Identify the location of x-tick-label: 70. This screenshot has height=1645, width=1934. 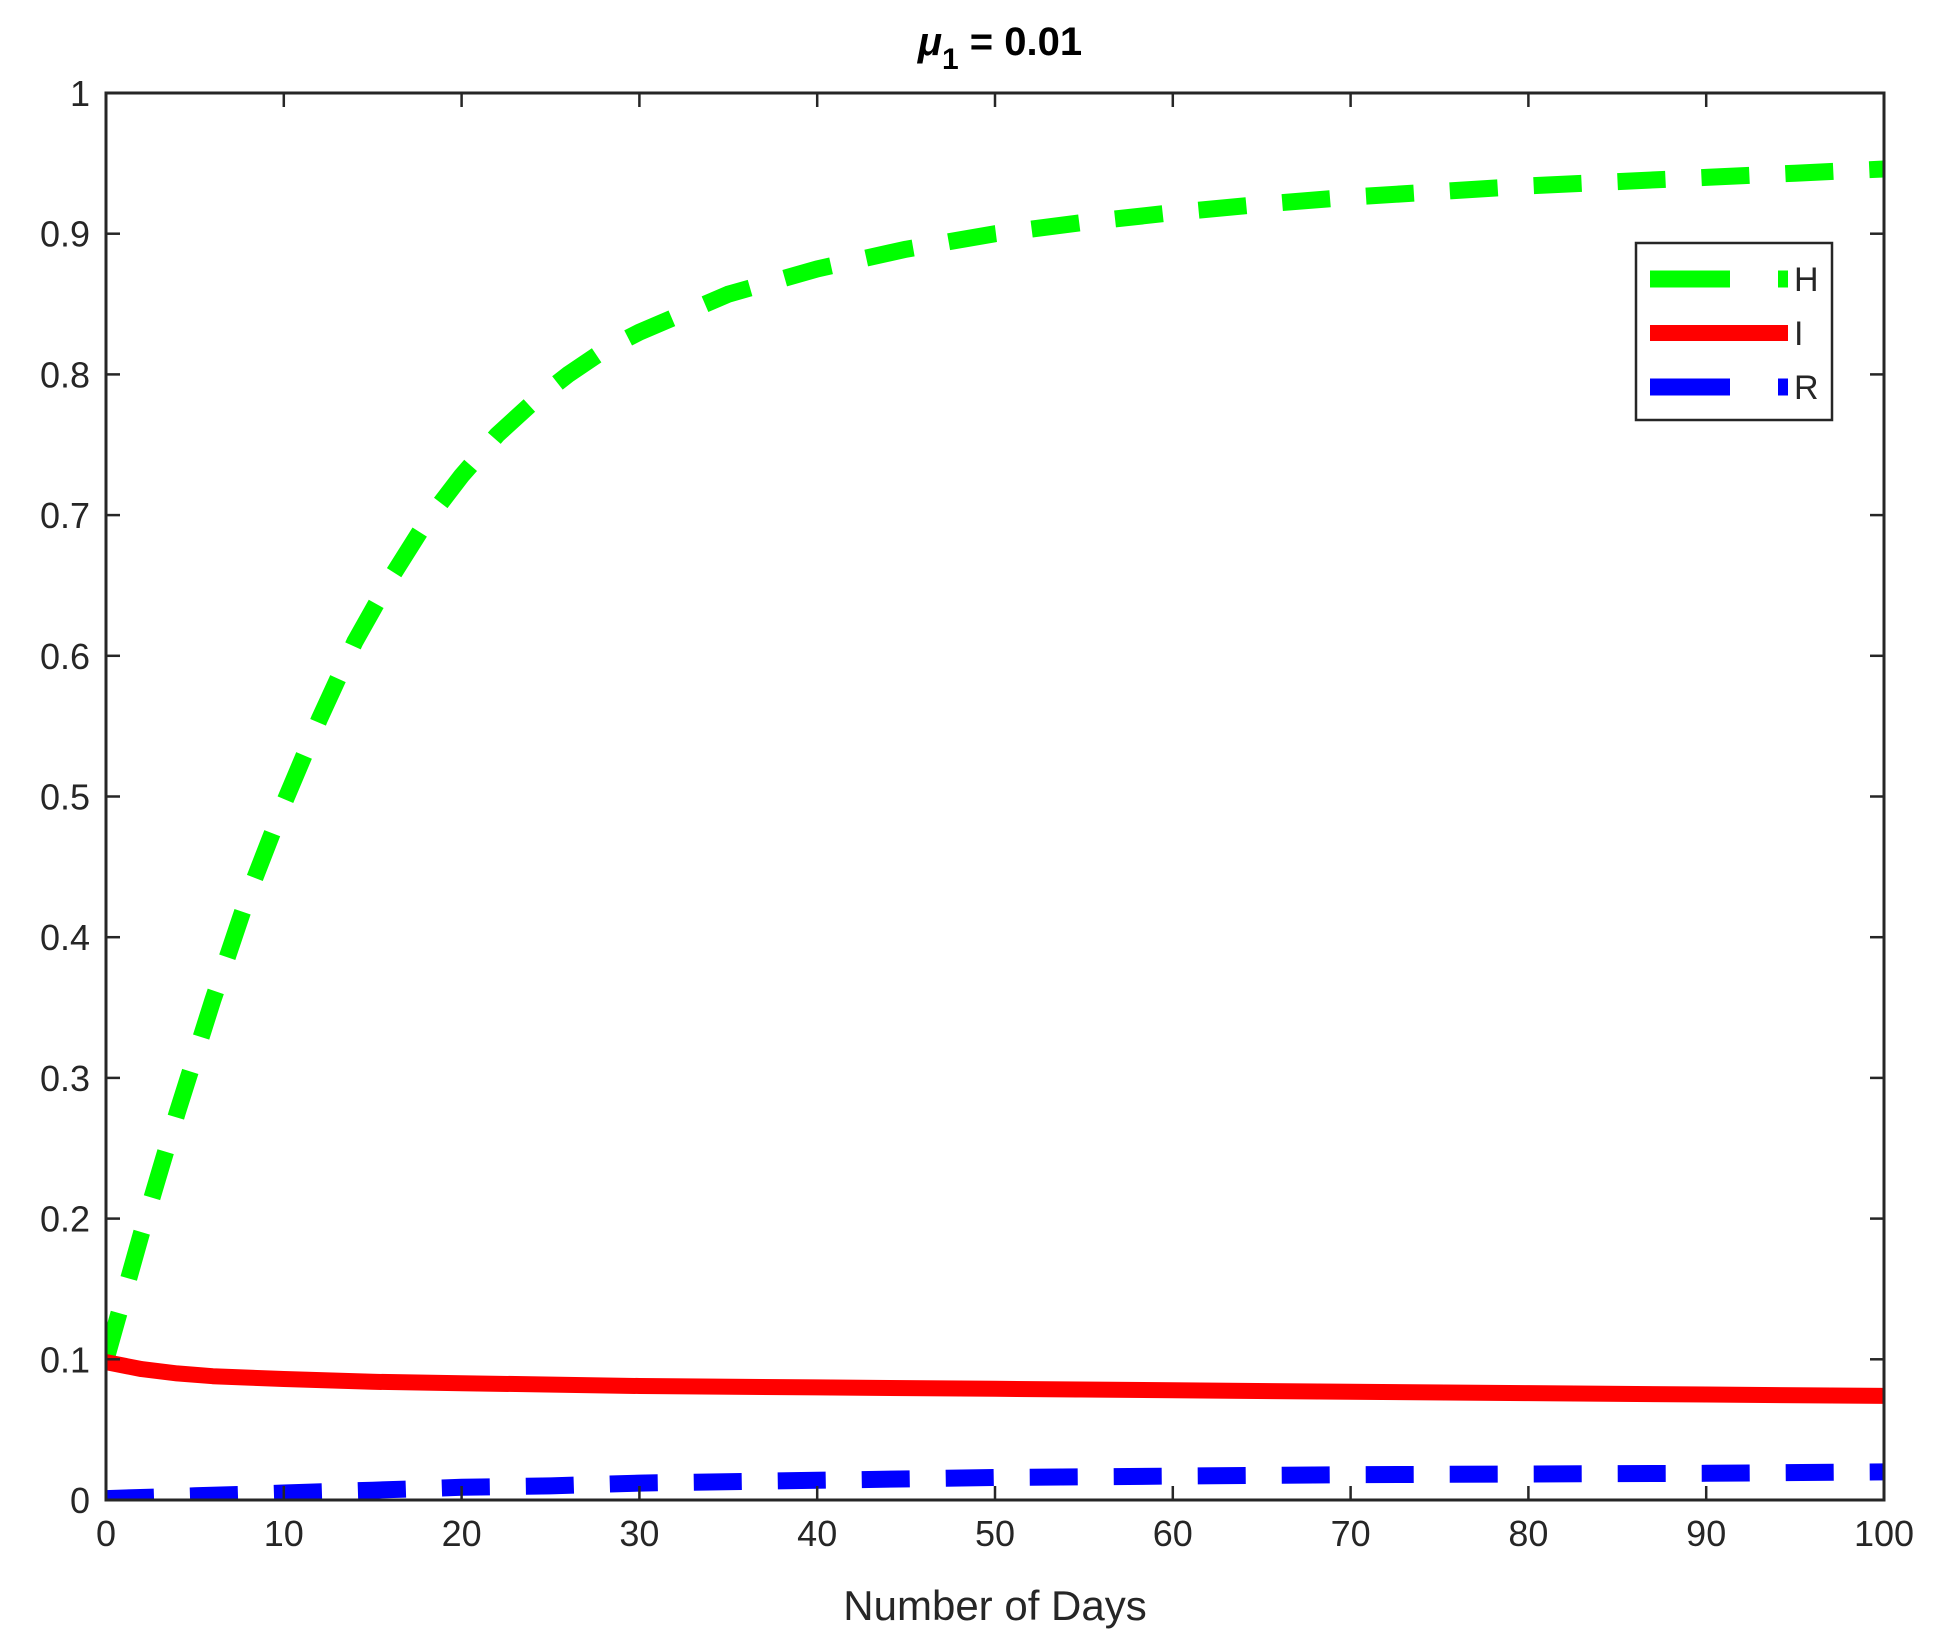
(1351, 1533).